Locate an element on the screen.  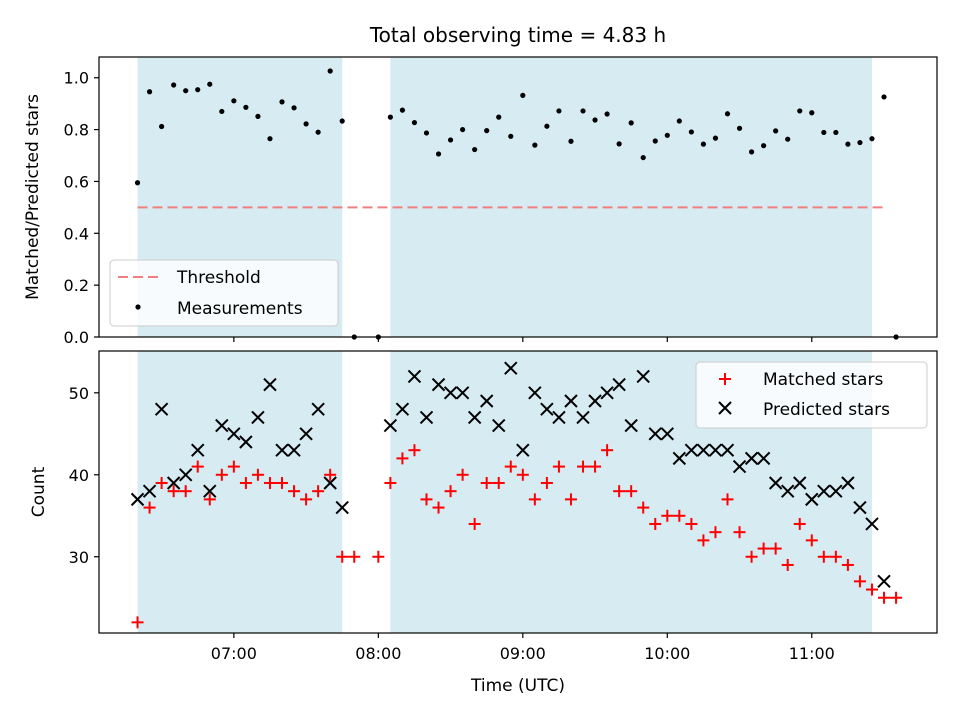
bottom-legend-box is located at coordinates (811, 395).